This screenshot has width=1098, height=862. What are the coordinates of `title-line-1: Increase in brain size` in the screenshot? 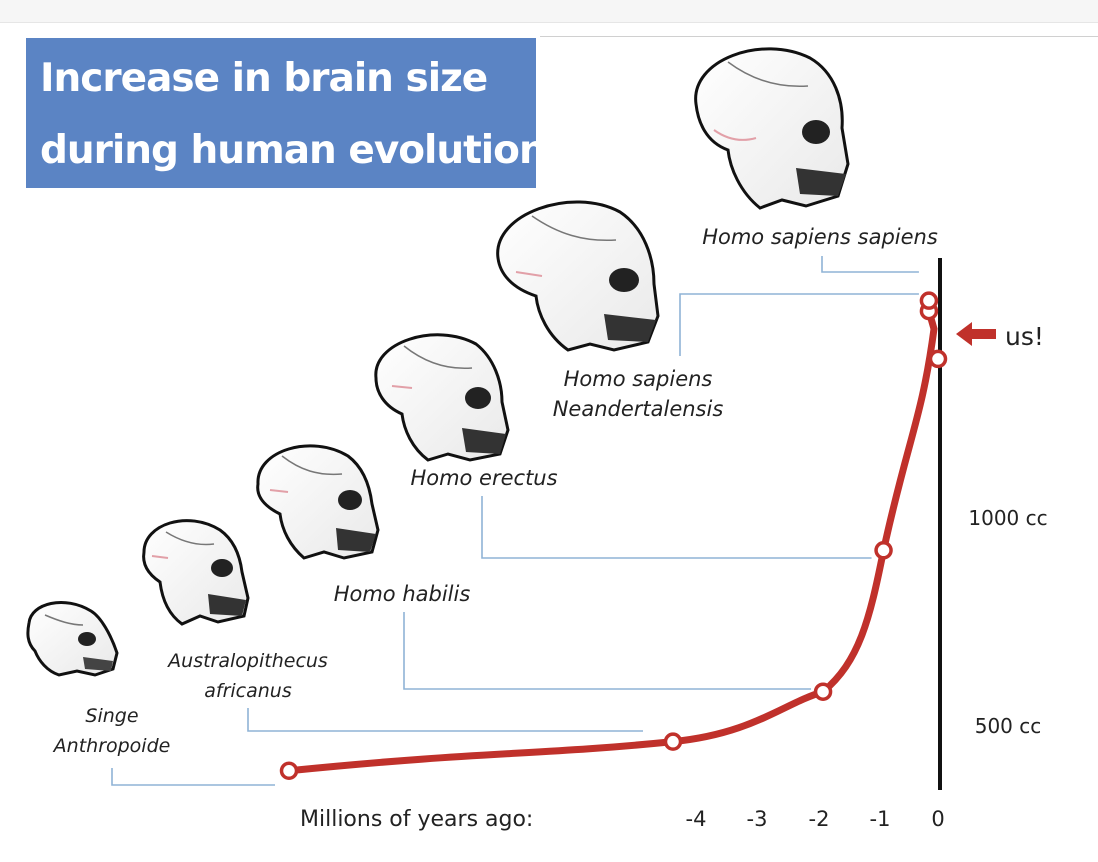 It's located at (264, 78).